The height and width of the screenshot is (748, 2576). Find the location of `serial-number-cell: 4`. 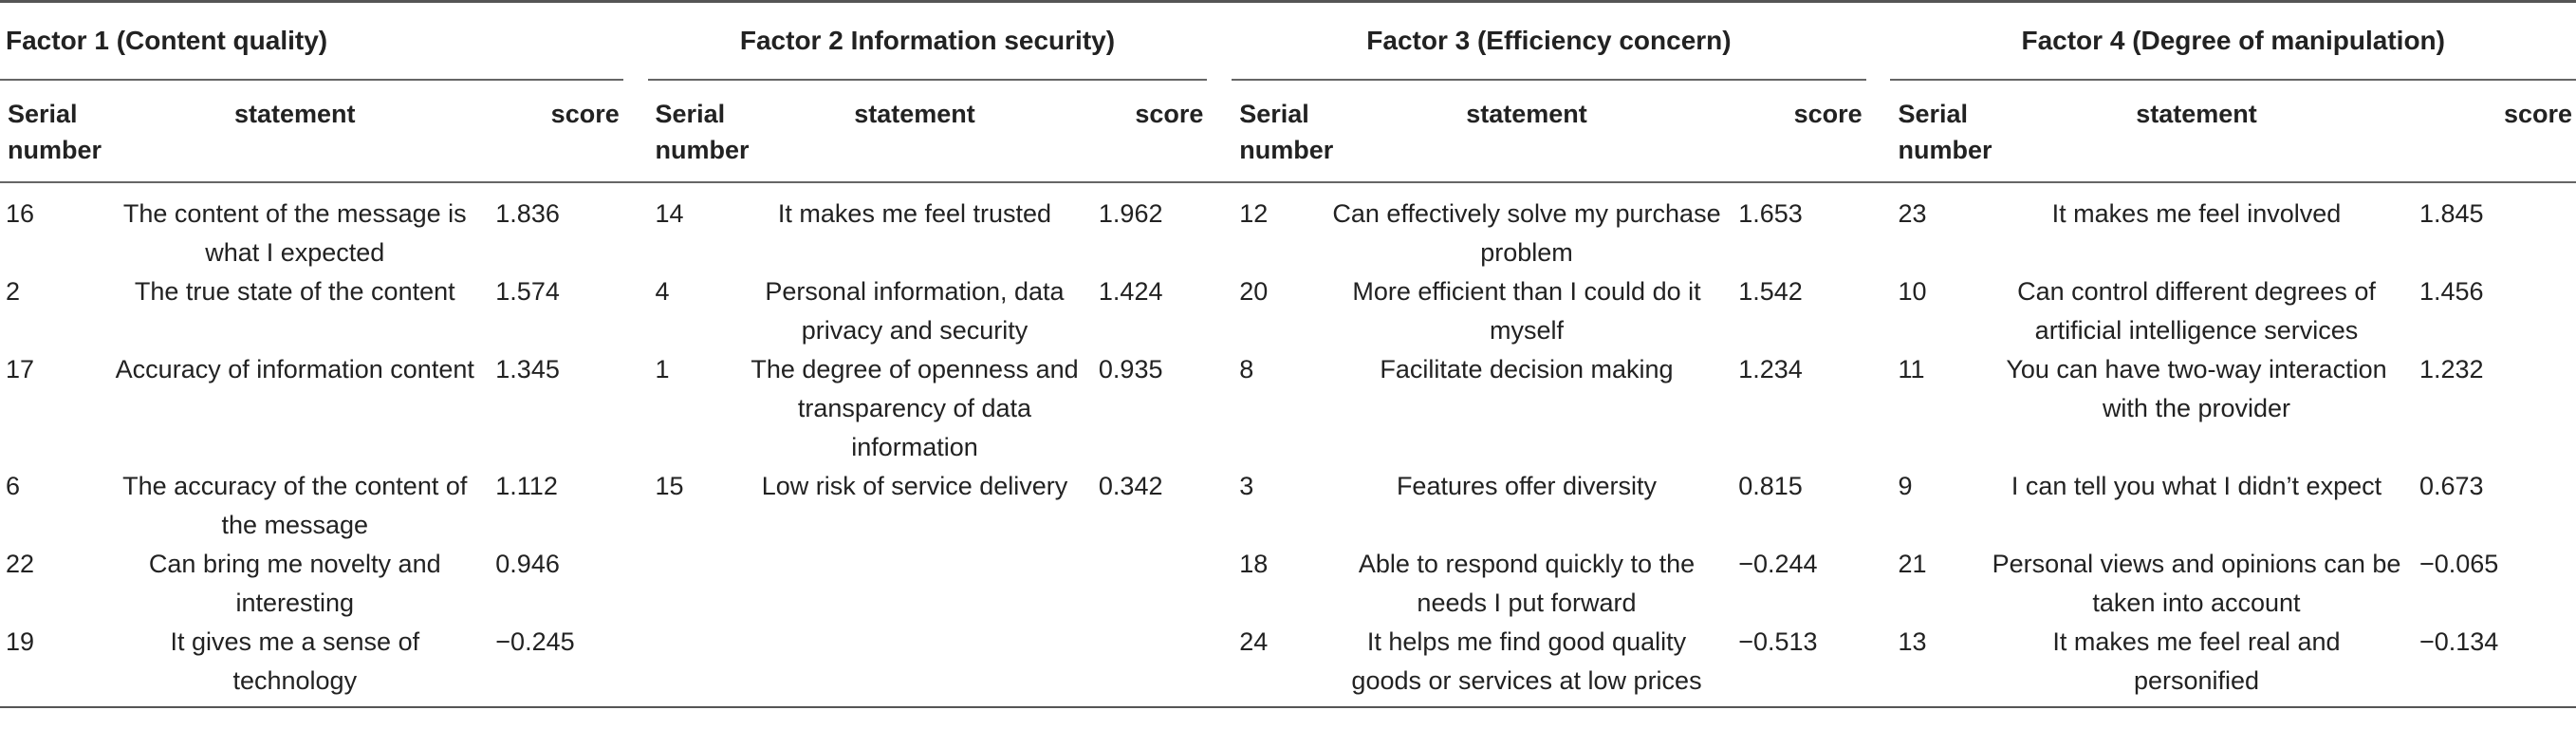

serial-number-cell: 4 is located at coordinates (662, 291).